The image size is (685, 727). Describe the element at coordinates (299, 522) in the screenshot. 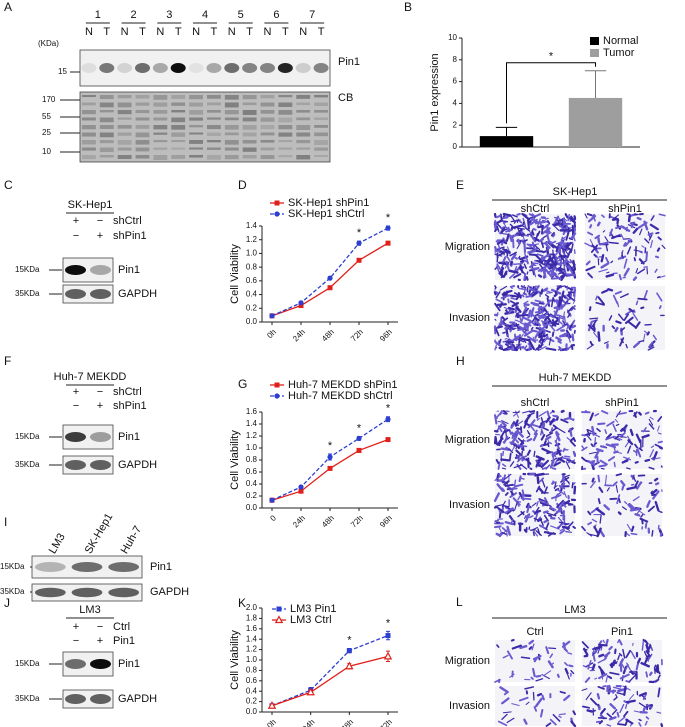

I see `x-tick-label: 24h` at that location.